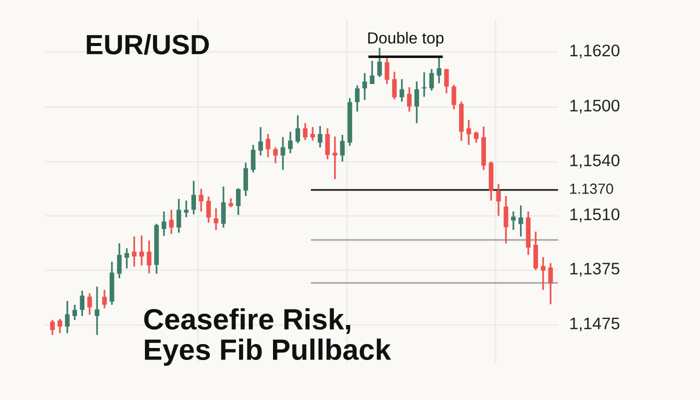 The height and width of the screenshot is (400, 700). Describe the element at coordinates (595, 269) in the screenshot. I see `text: 1,1375` at that location.